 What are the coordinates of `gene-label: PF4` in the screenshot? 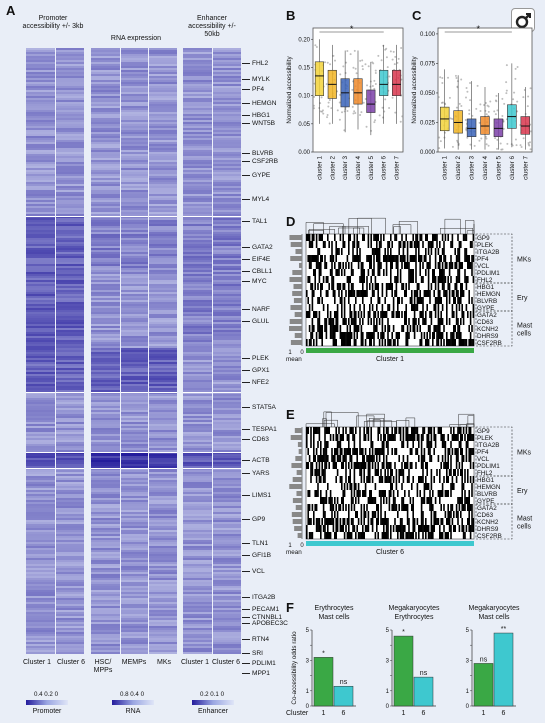 It's located at (483, 452).